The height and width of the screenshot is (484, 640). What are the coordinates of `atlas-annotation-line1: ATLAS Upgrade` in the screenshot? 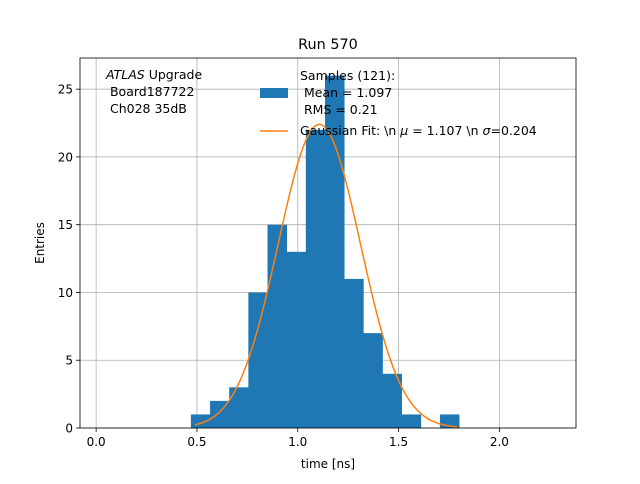 It's located at (153, 74).